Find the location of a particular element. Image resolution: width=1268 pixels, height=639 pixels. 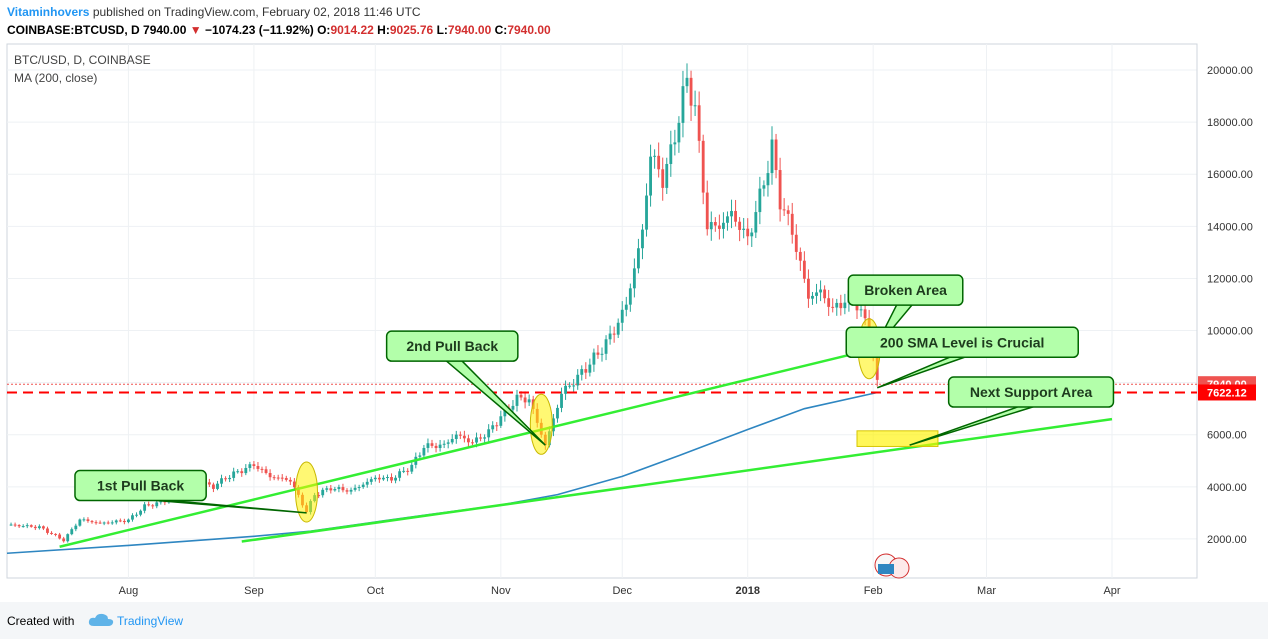

callout: 1st Pull Back is located at coordinates (190, 491).